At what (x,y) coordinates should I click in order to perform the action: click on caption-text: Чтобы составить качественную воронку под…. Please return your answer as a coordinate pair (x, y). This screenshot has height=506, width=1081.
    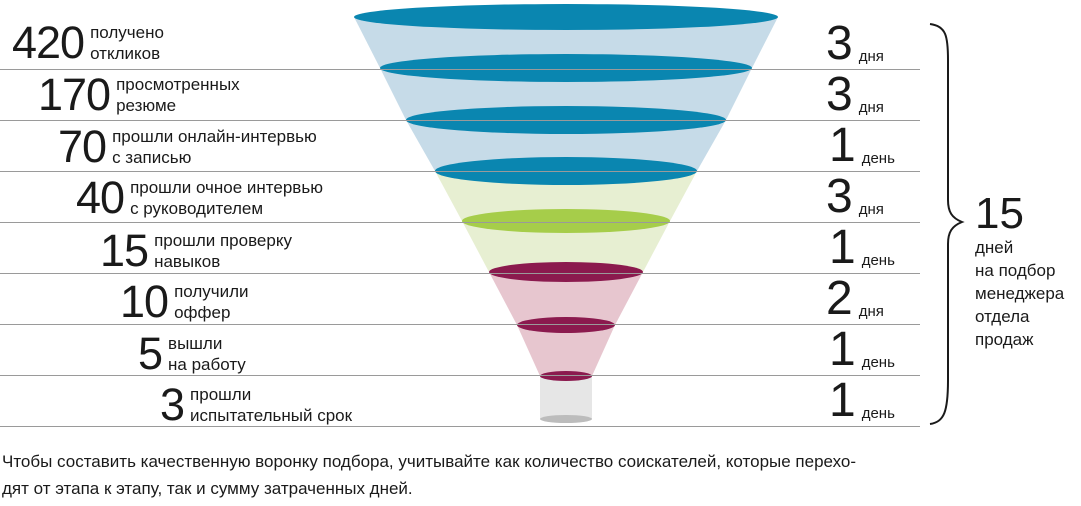
    Looking at the image, I should click on (507, 475).